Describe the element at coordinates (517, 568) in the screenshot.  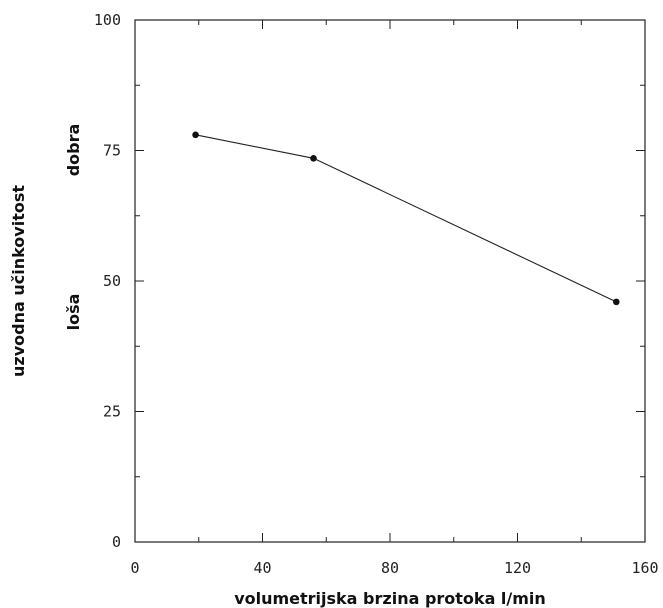
I see `x-tick-label: 120` at that location.